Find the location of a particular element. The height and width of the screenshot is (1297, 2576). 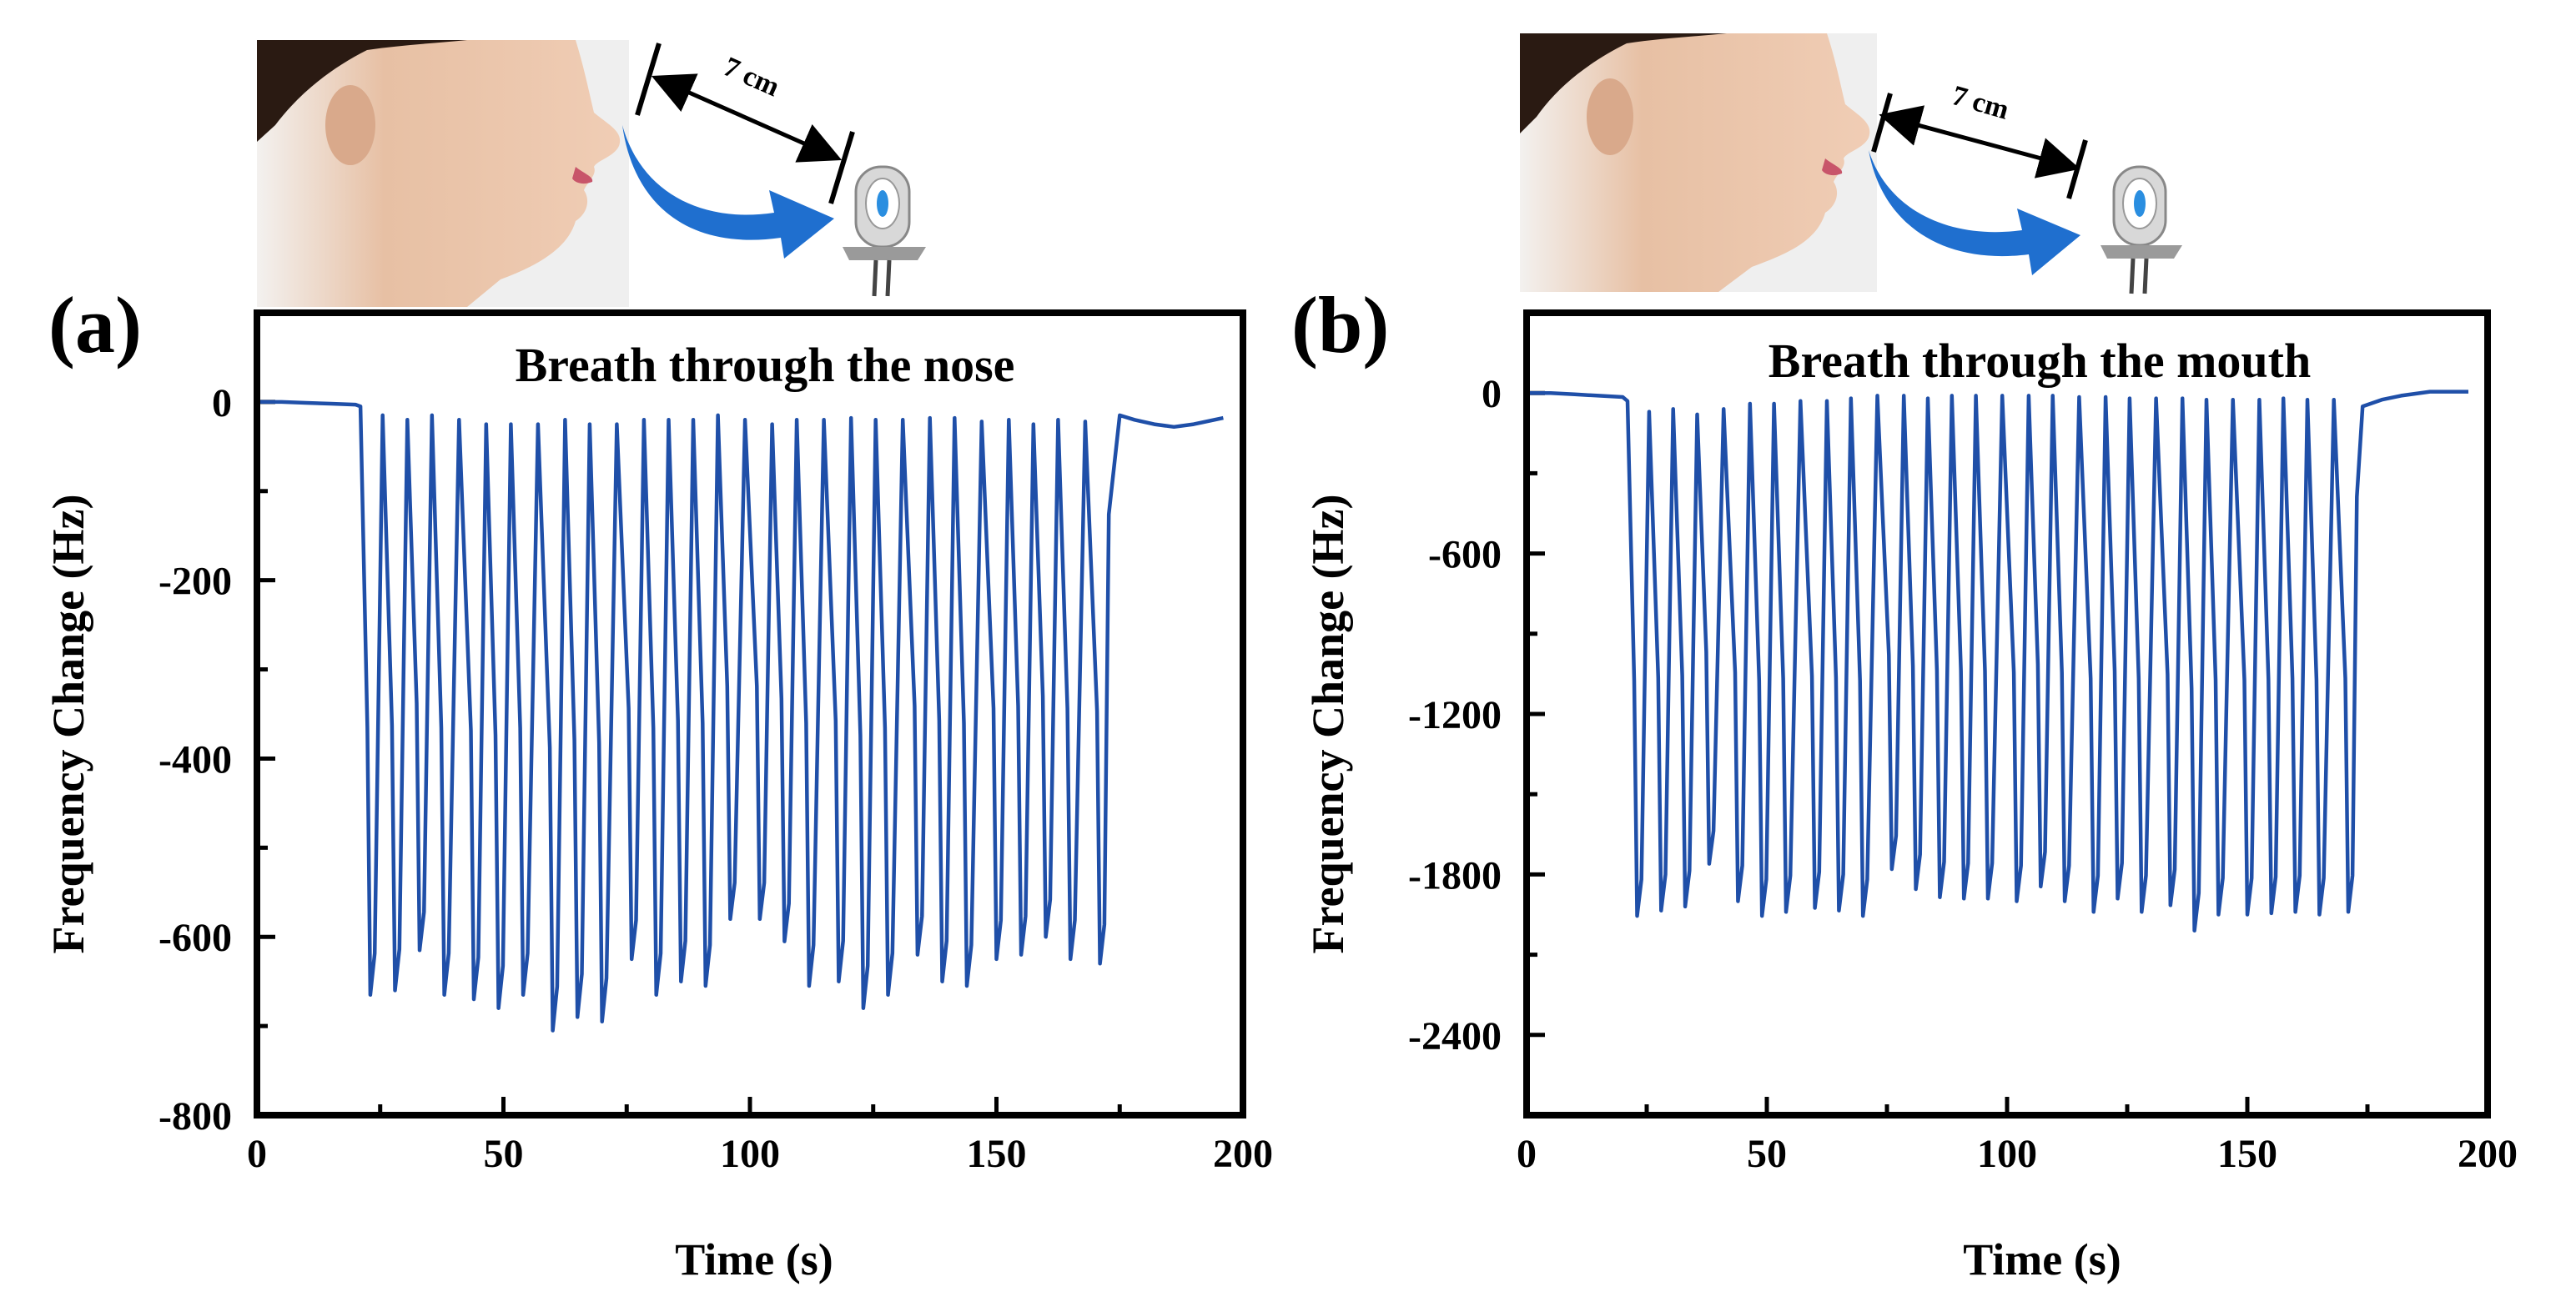

illustration-b: 7 cm is located at coordinates (1851, 163).